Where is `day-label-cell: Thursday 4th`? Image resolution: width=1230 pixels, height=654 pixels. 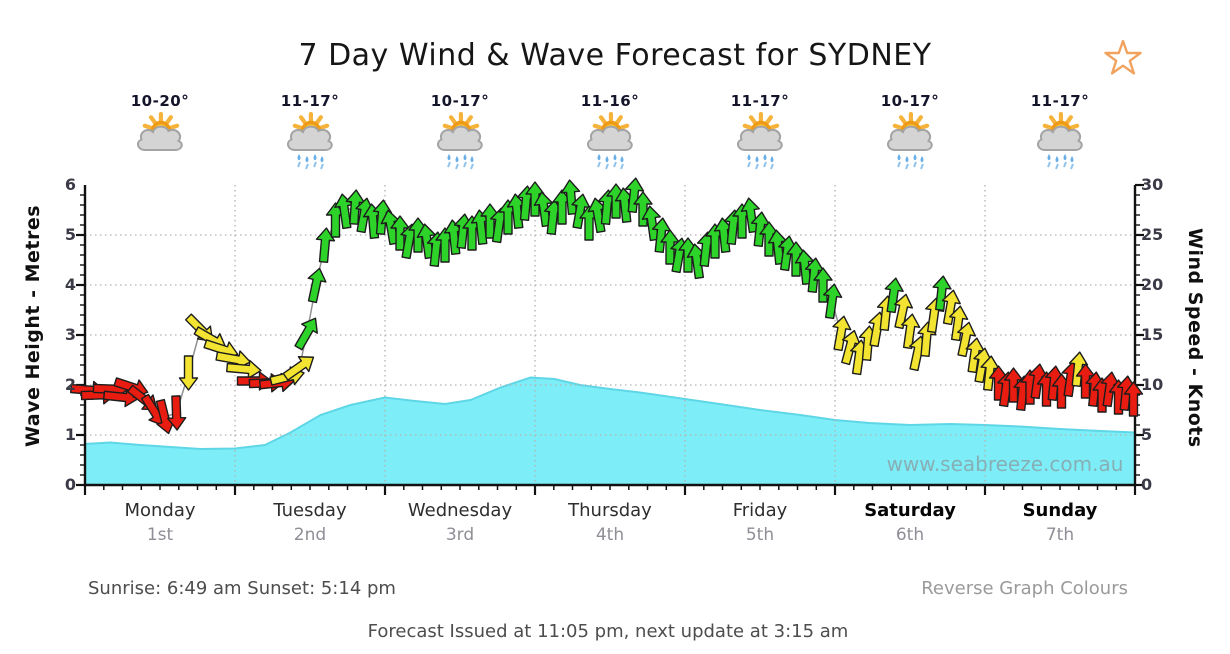 day-label-cell: Thursday 4th is located at coordinates (610, 522).